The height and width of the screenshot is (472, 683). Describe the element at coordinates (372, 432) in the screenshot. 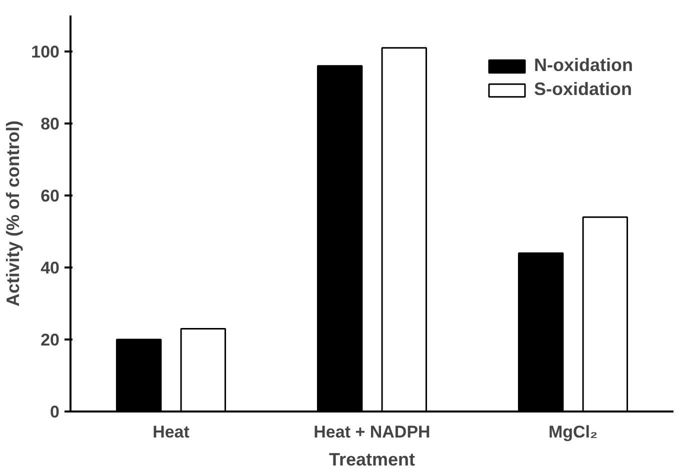

I see `x-tick-label: Heat + NADPH` at that location.